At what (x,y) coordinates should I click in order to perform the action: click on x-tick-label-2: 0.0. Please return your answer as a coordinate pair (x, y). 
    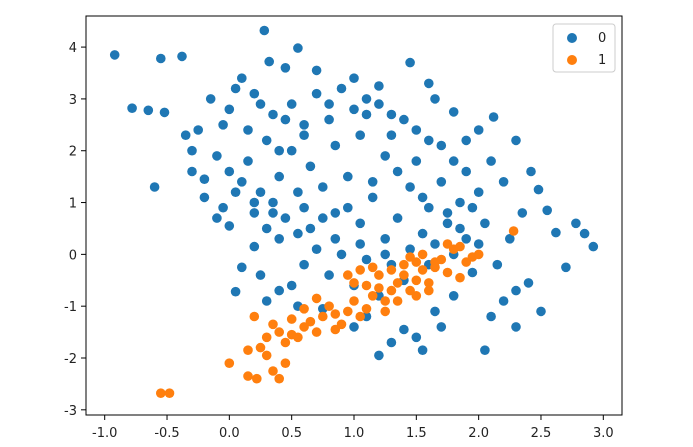
    Looking at the image, I should click on (229, 433).